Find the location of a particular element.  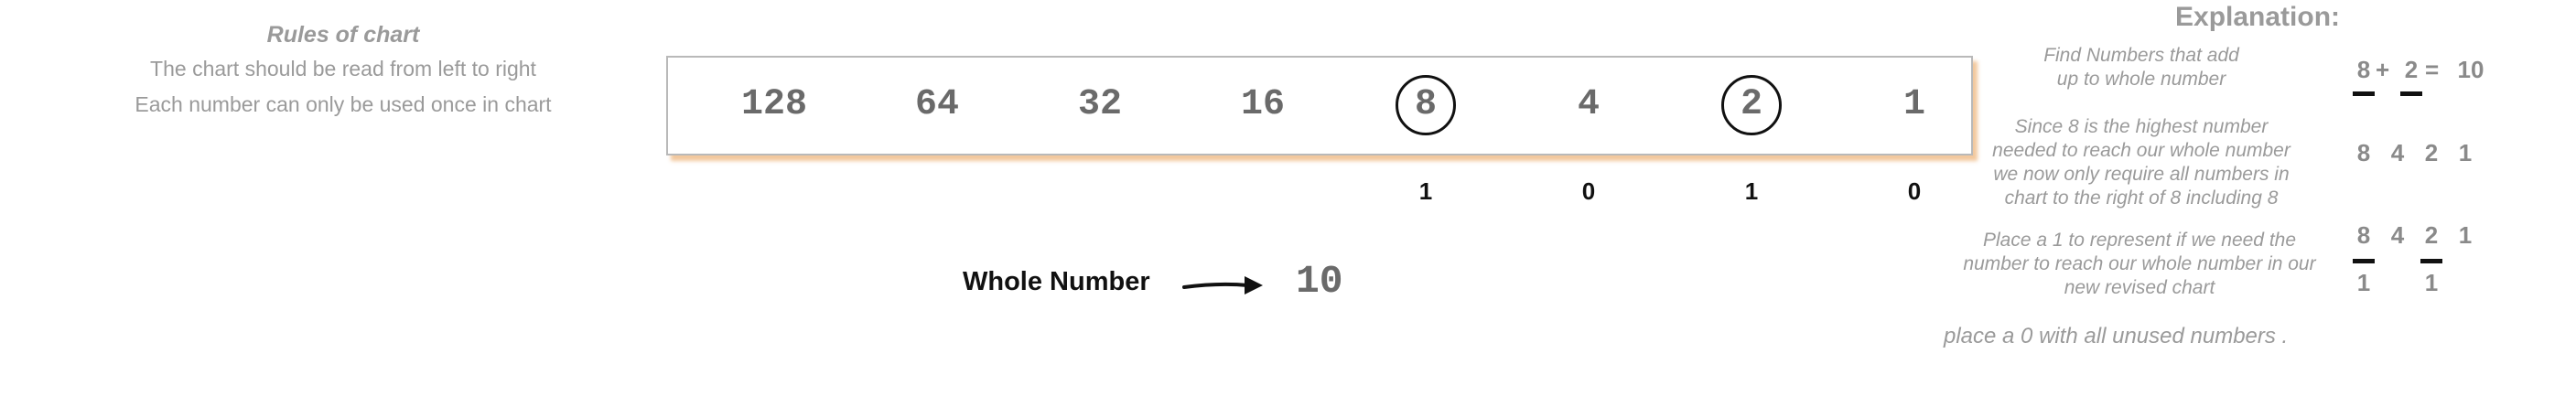

rules-title: Rules of chart is located at coordinates (343, 35).